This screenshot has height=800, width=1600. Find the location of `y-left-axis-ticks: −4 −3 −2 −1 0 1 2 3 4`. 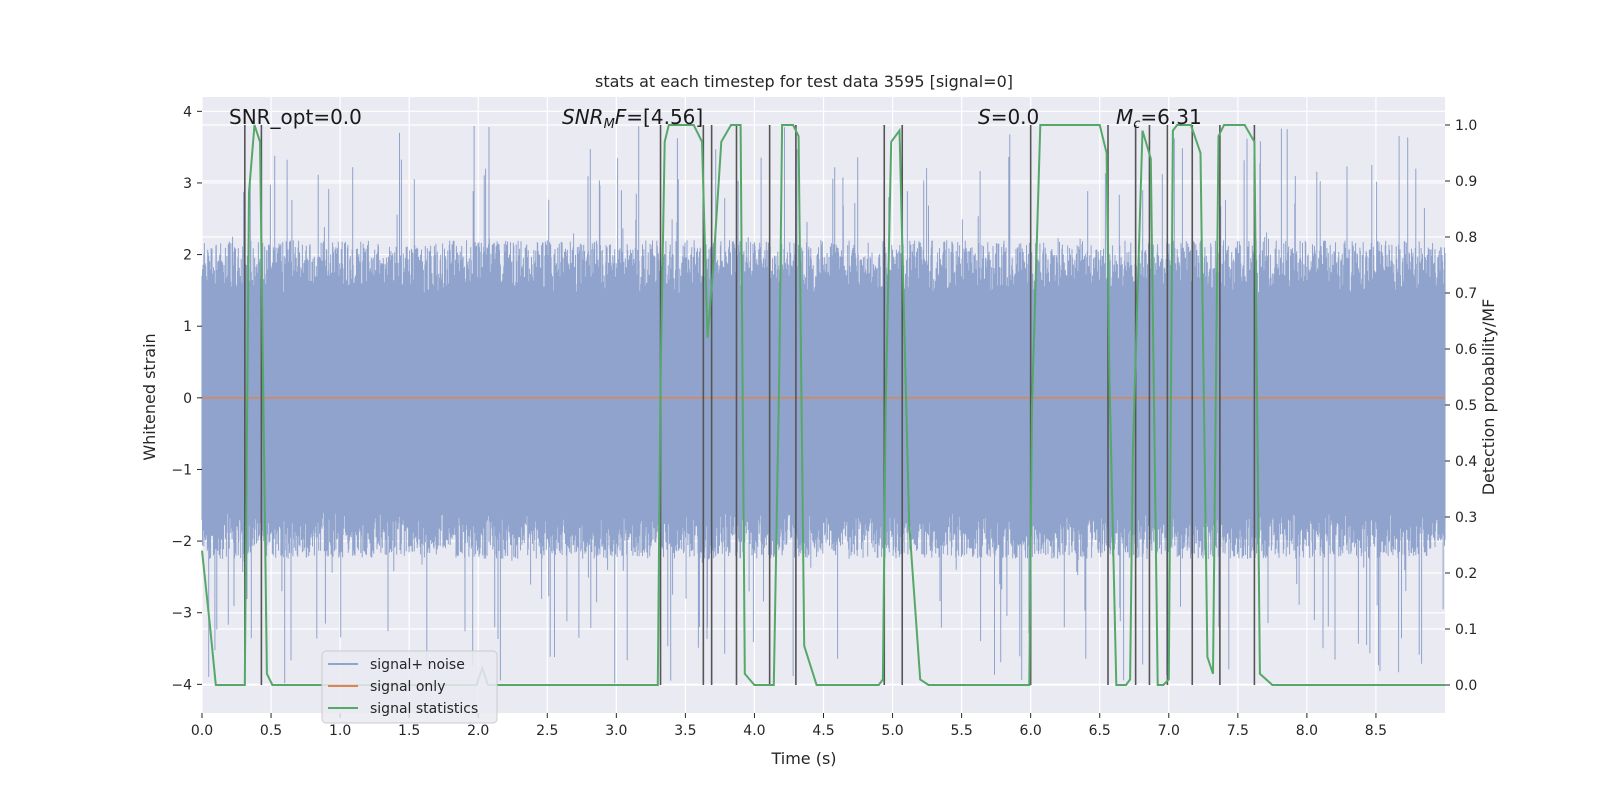

y-left-axis-ticks: −4 −3 −2 −1 0 1 2 3 4 is located at coordinates (186, 398).